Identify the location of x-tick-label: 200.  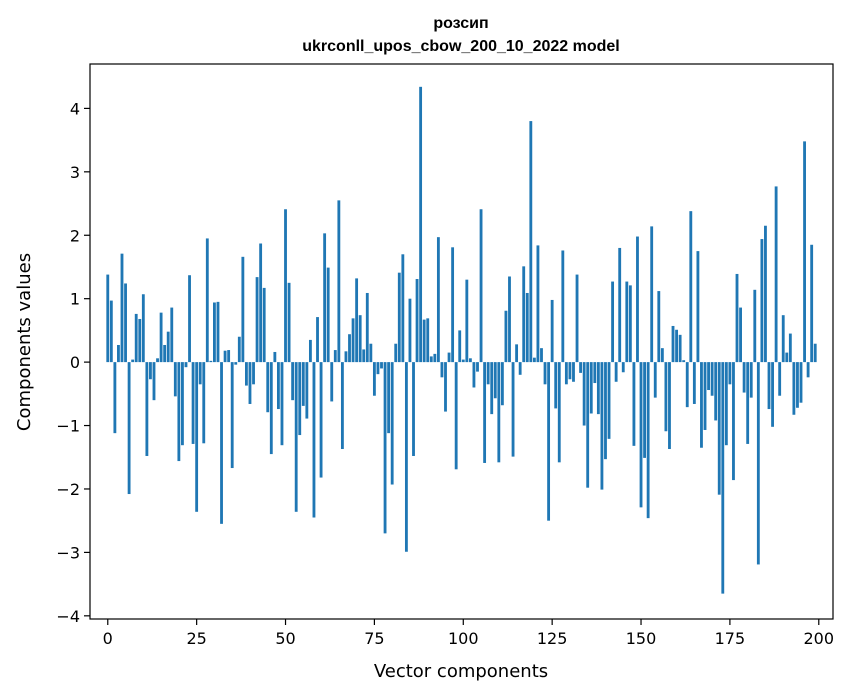
(819, 638).